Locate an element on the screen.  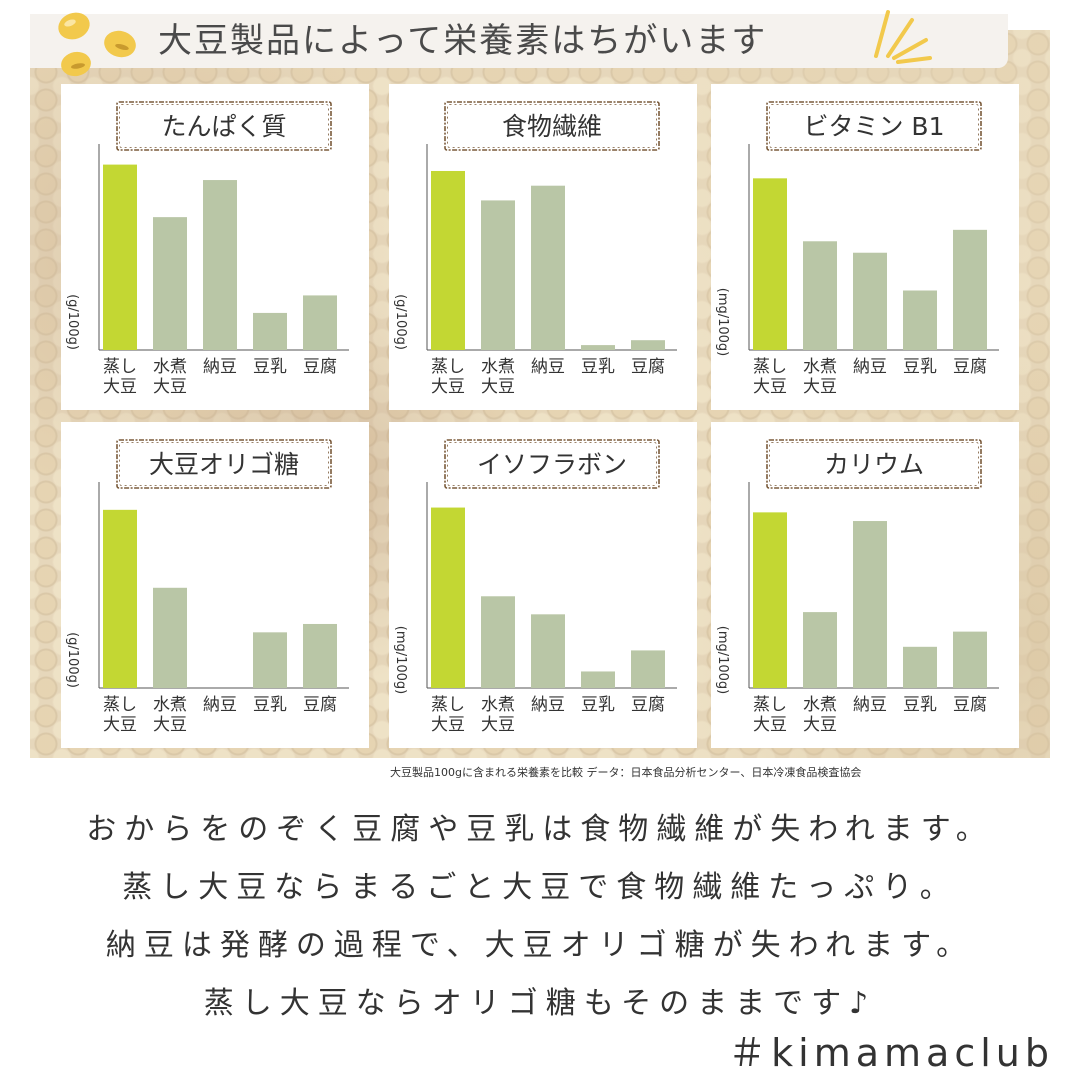
chart-panel-oligosaccharide: 大豆オリゴ糖 (g/100g) 蒸し 大豆 水煮 大豆 納豆 豆乳 豆腐 is located at coordinates (215, 585).